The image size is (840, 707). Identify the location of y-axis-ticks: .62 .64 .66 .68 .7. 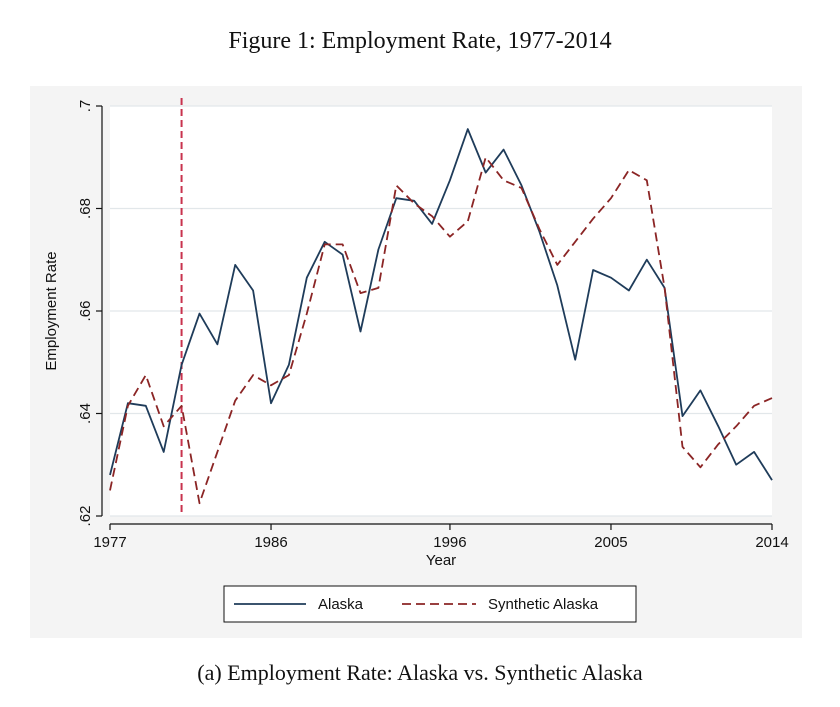
(89, 313).